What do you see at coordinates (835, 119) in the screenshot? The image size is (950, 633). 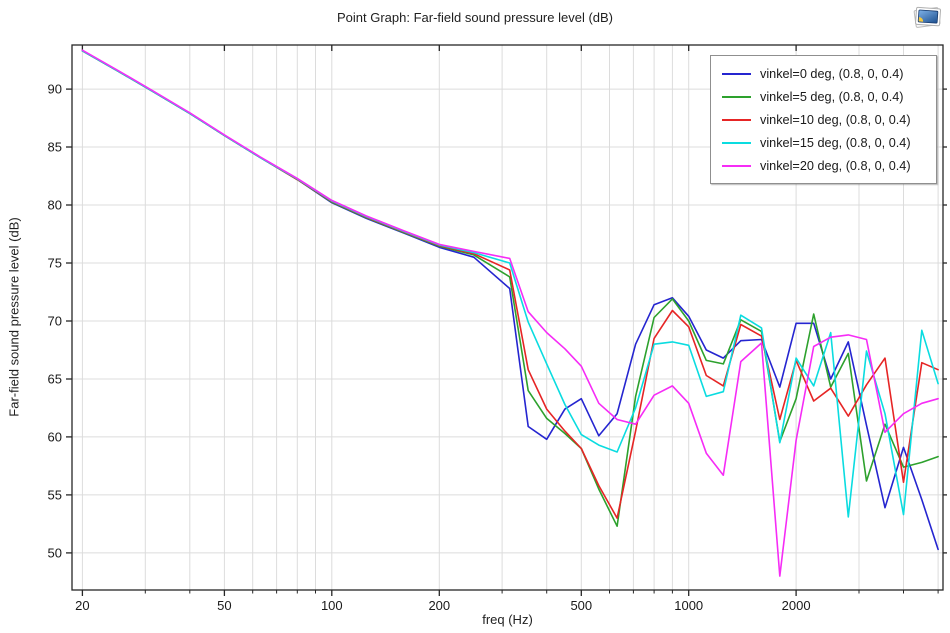 I see `legend-label: vinkel=10 deg, (0.8, 0, 0.4)` at bounding box center [835, 119].